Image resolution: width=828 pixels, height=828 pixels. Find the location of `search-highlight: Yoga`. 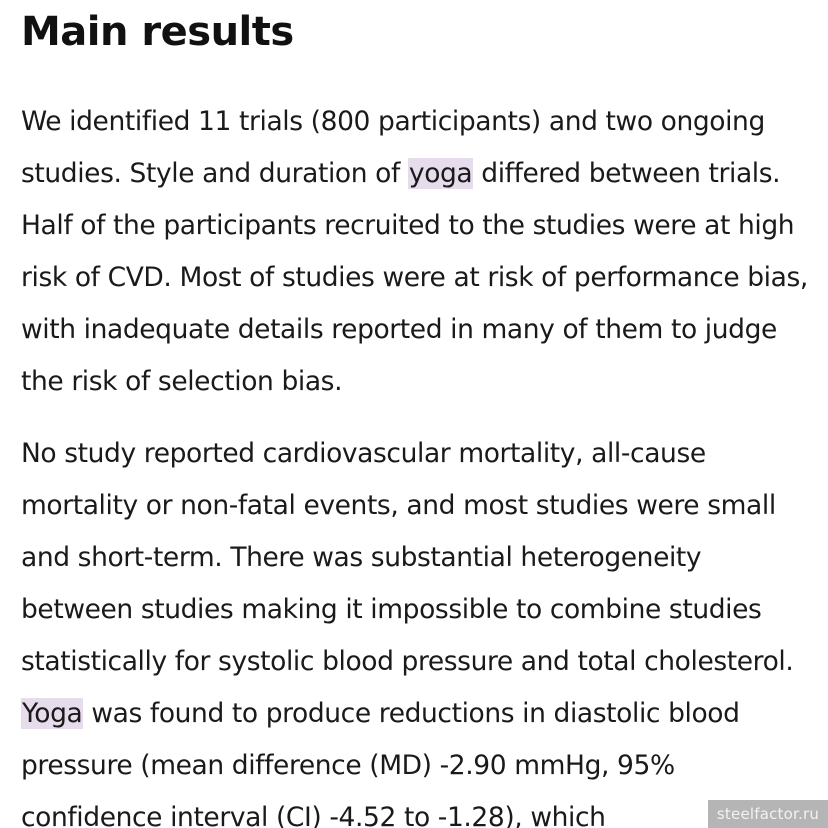

search-highlight: Yoga is located at coordinates (52, 713).